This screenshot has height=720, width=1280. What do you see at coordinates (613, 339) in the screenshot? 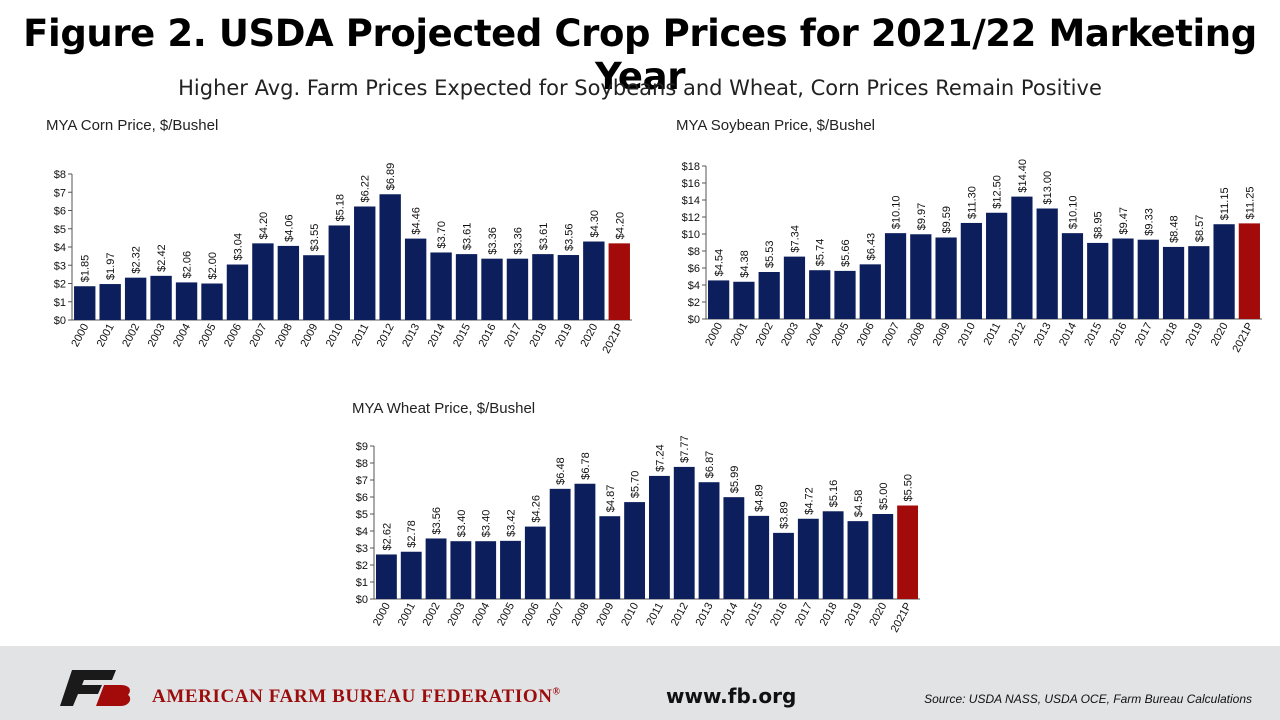
I see `corn-category-label: 2021P` at bounding box center [613, 339].